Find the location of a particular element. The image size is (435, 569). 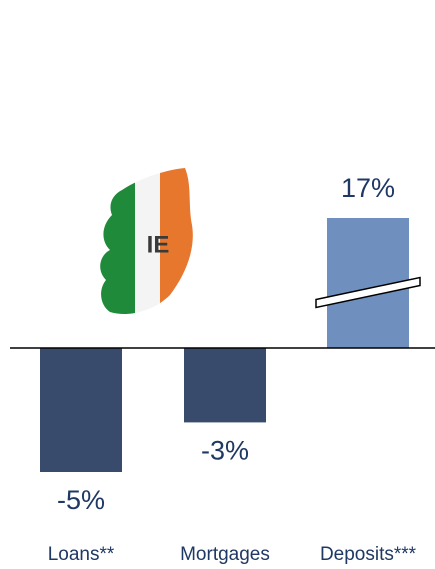

data-label: -5% is located at coordinates (81, 500).